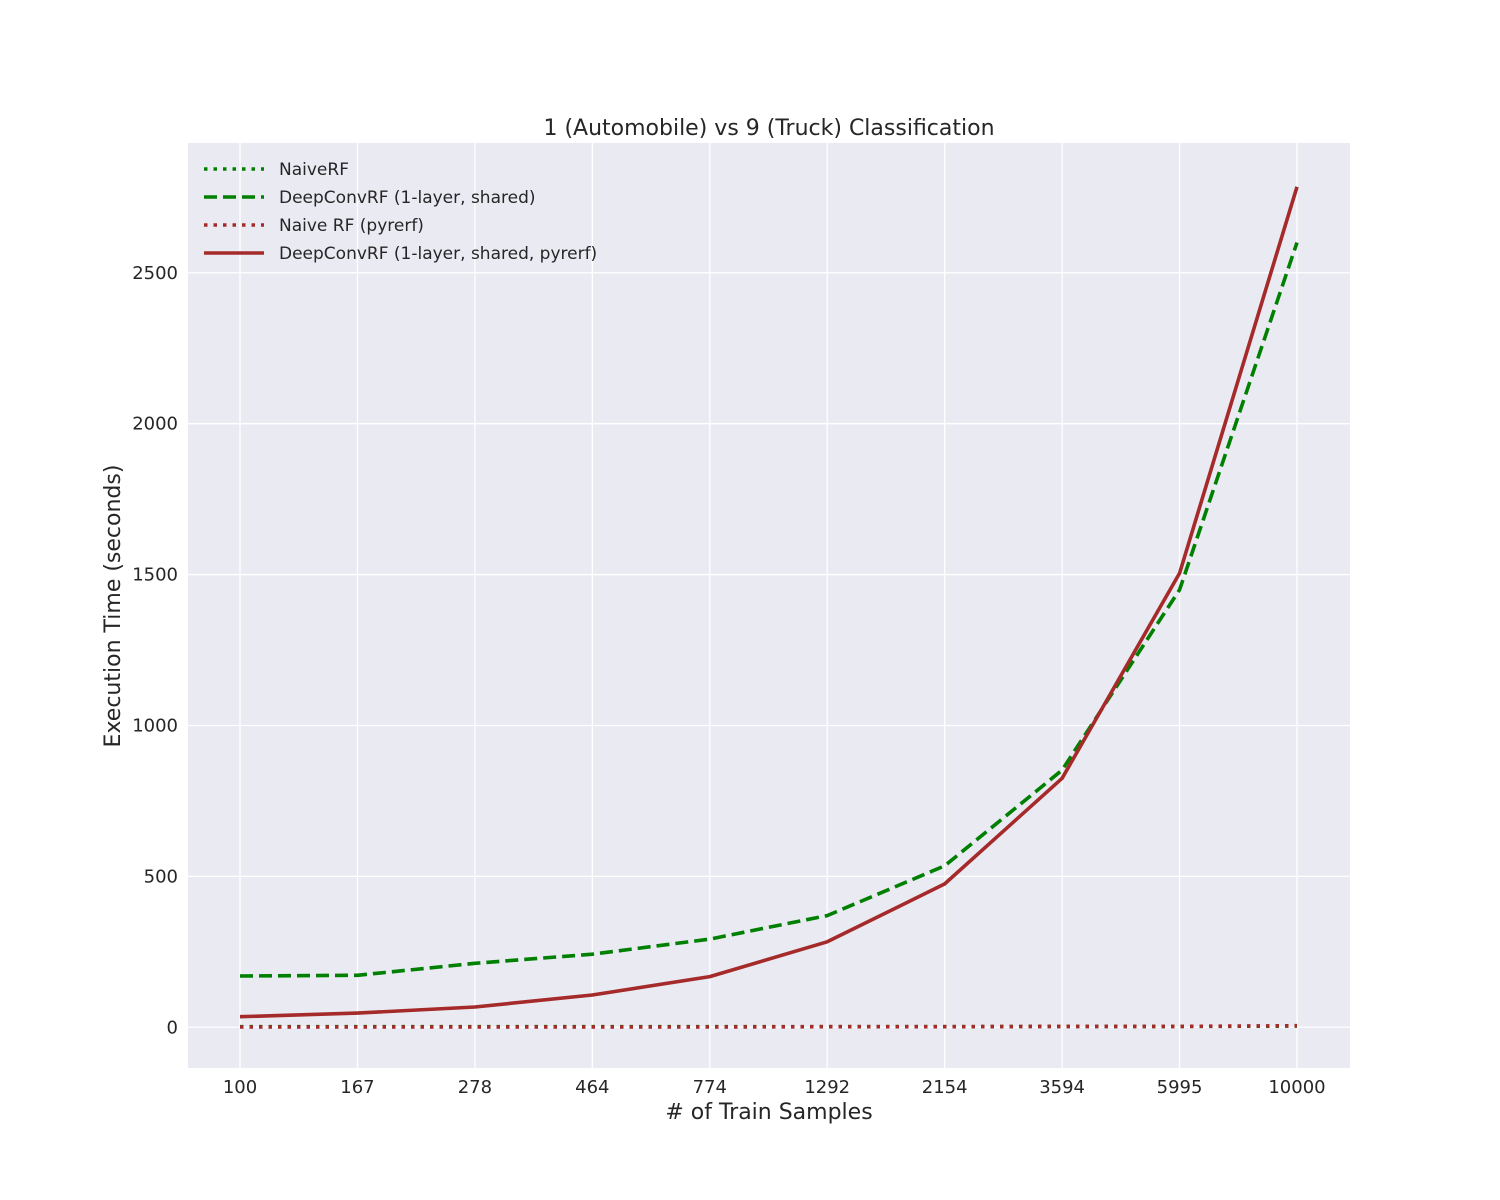  Describe the element at coordinates (438, 254) in the screenshot. I see `legend-label: DeepConvRF (1-layer, shared, pyrerf)` at that location.